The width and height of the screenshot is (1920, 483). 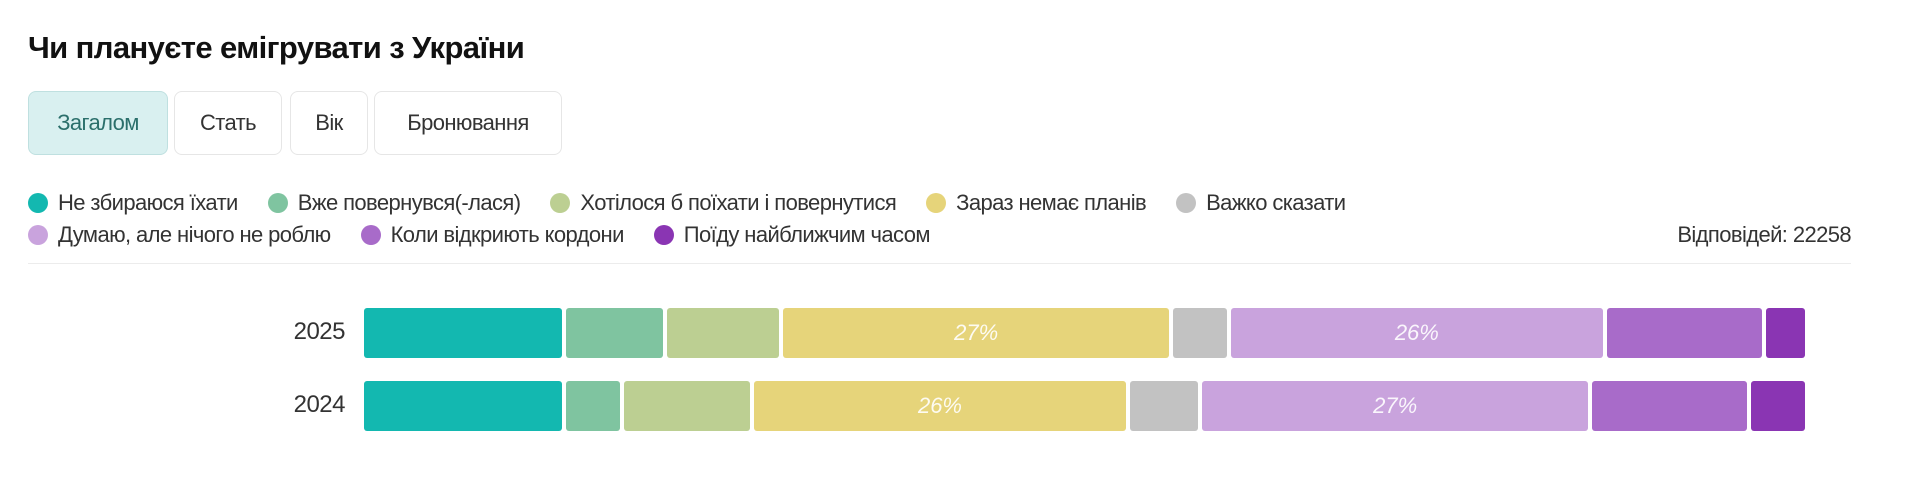 I want to click on legend-item: Важко сказати, so click(x=1261, y=203).